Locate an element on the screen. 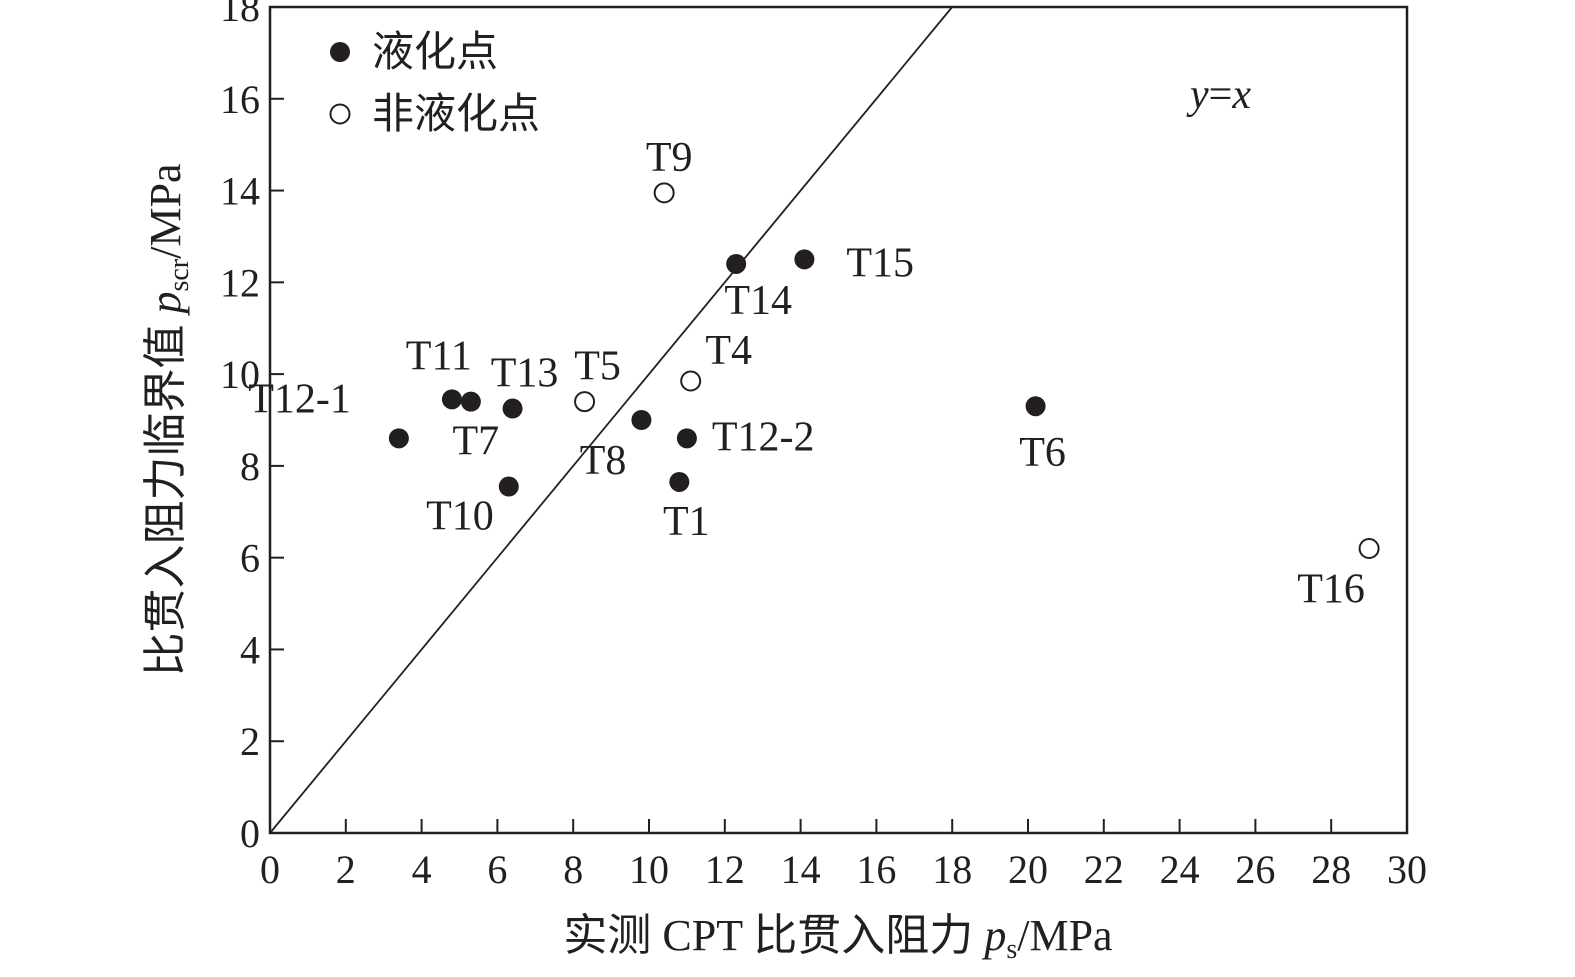 This screenshot has width=1575, height=977. x-tick-label: 24 is located at coordinates (1180, 869).